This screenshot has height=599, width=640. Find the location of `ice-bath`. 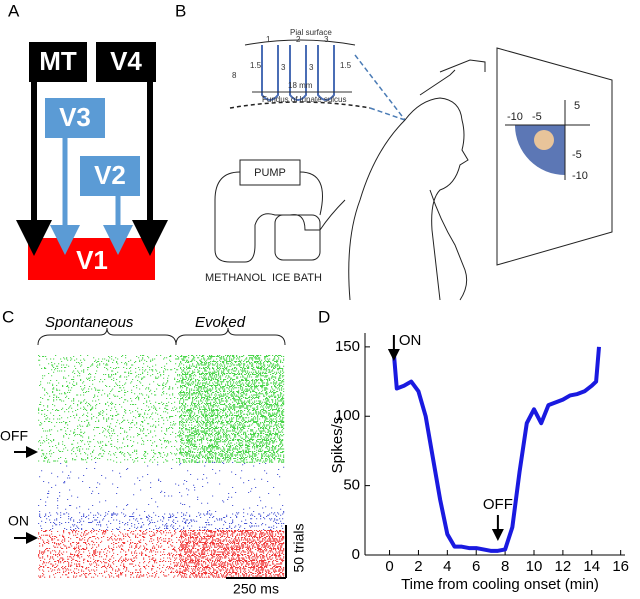

ice-bath is located at coordinates (297, 237).